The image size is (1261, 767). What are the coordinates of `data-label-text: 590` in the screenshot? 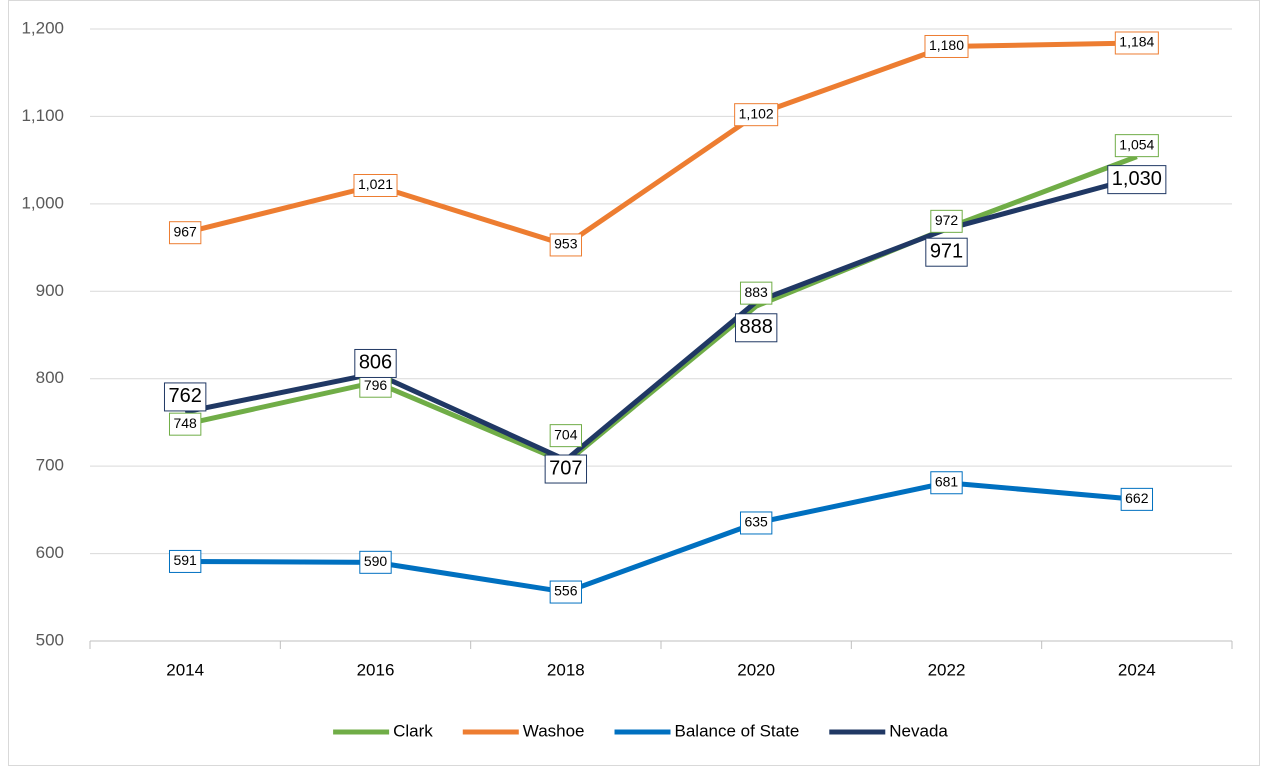 It's located at (376, 561).